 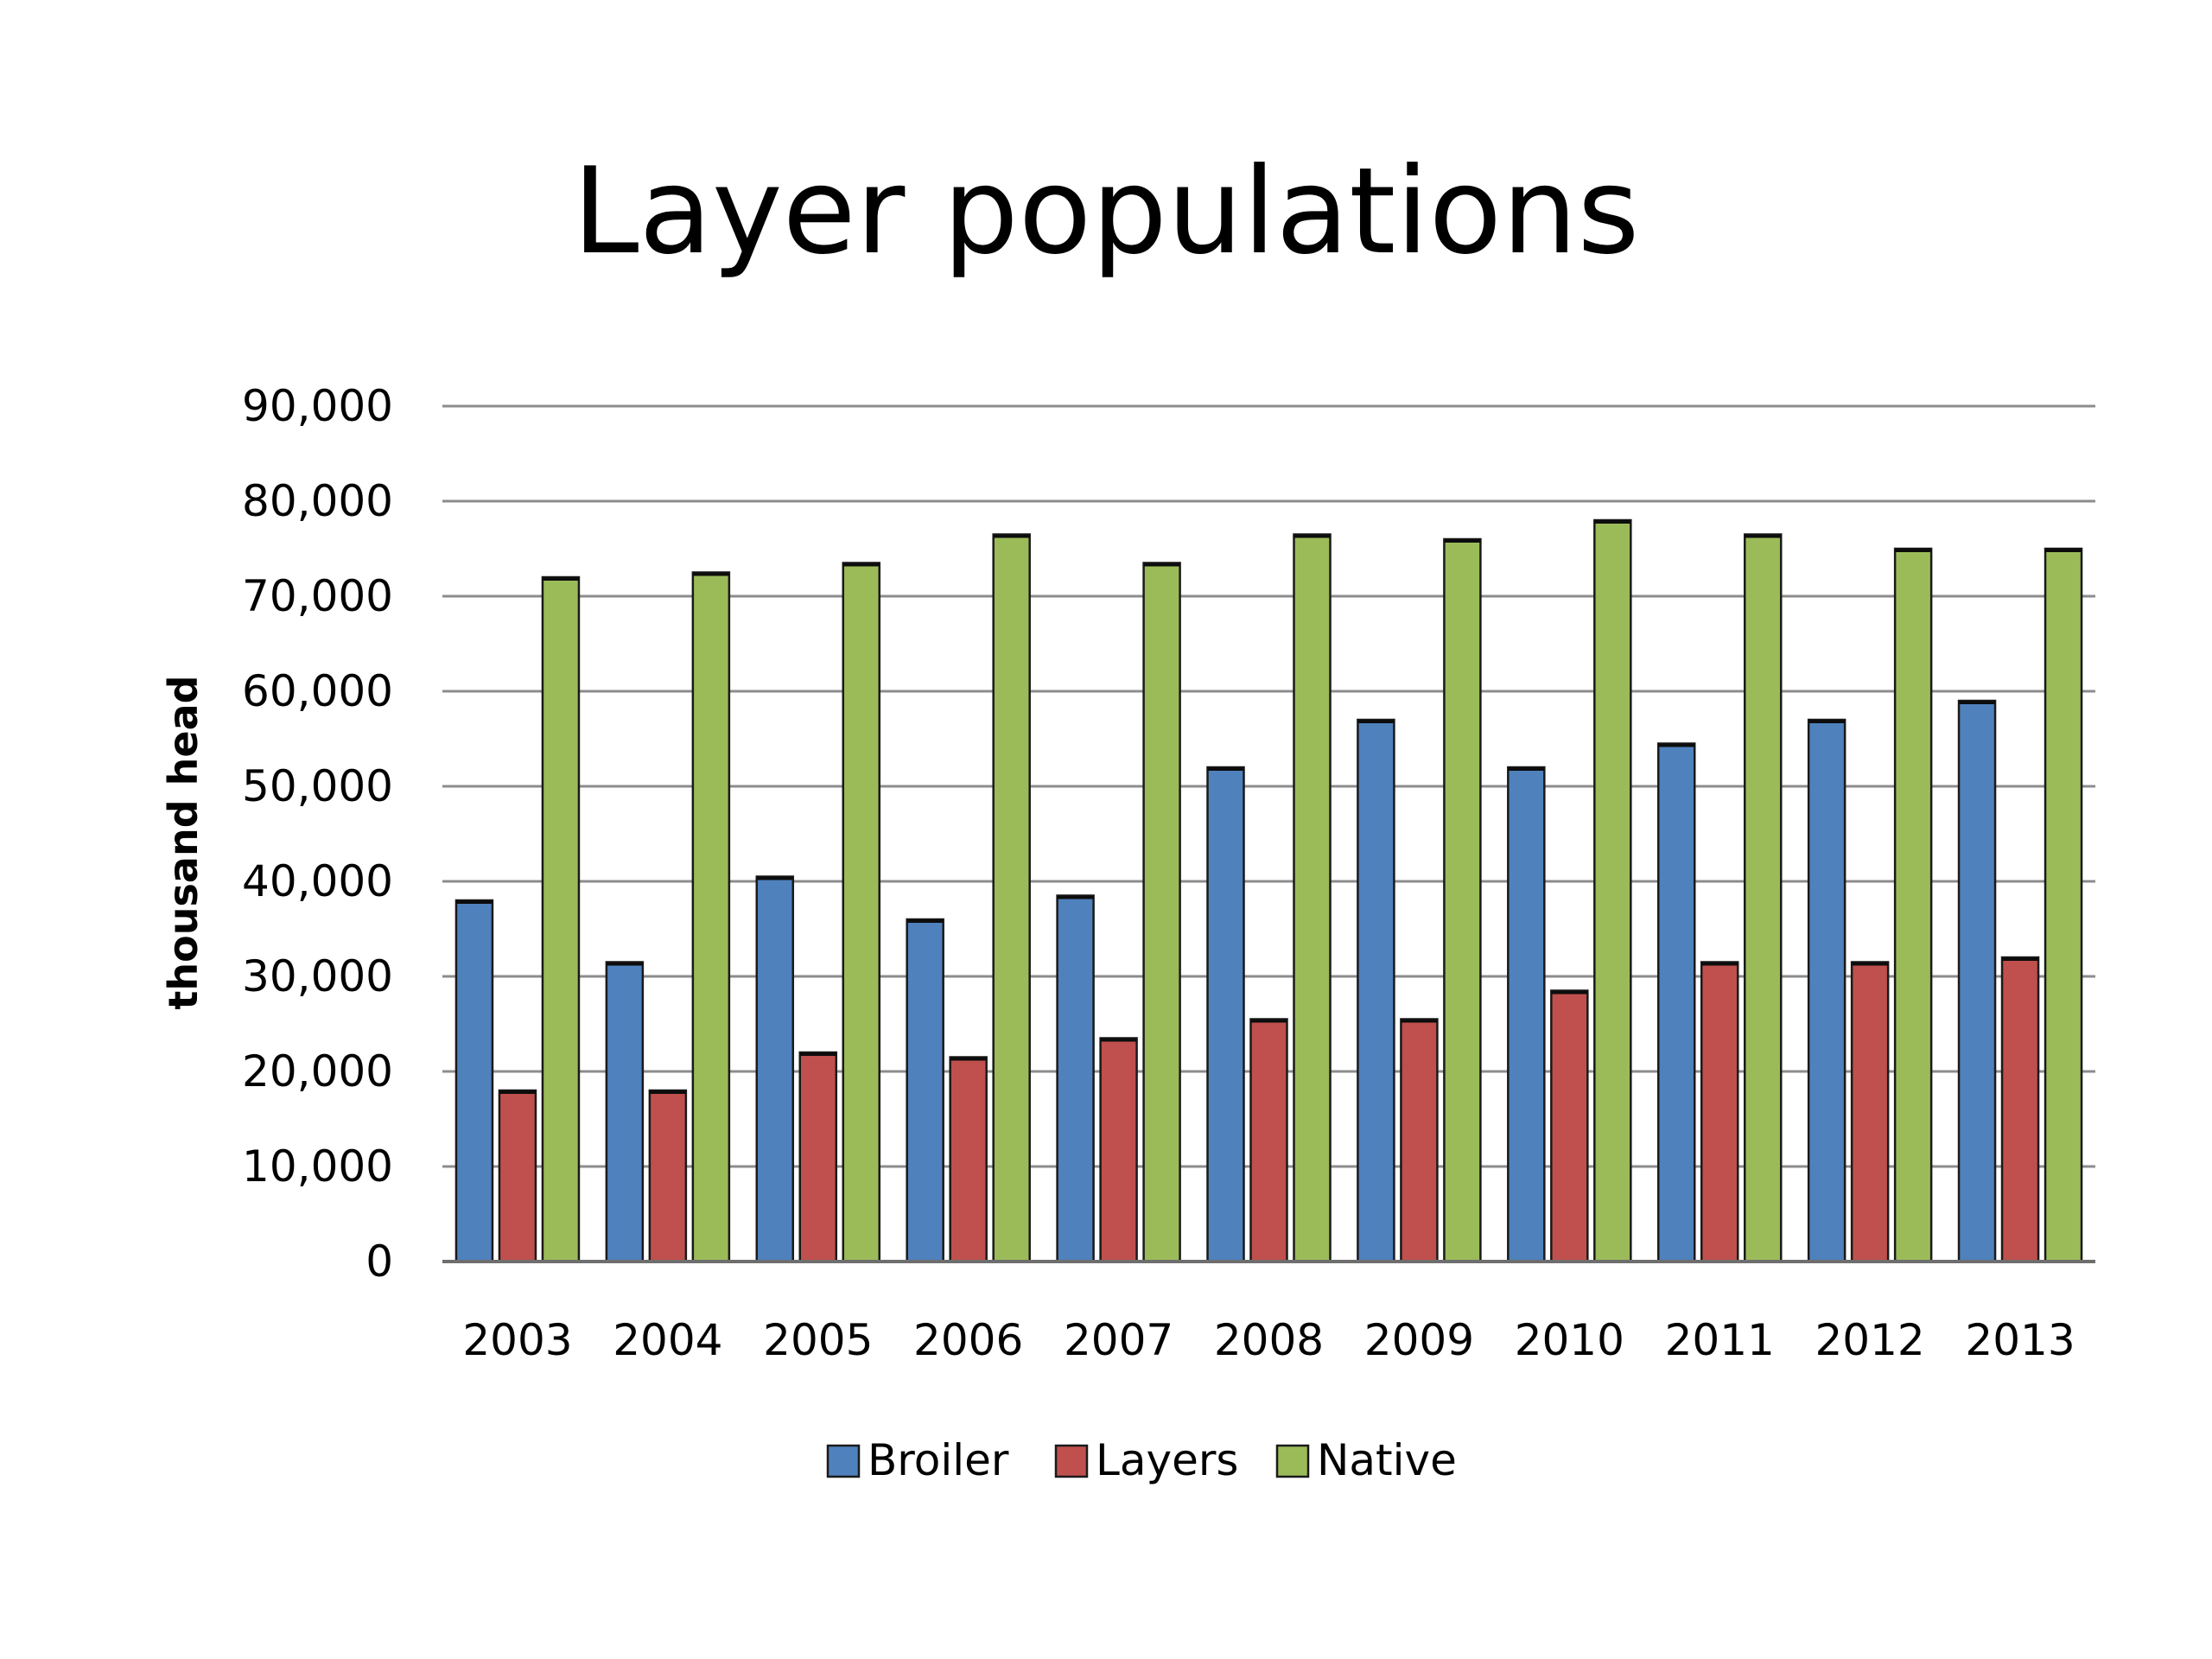 What do you see at coordinates (968, 1159) in the screenshot?
I see `bar-layers-2006` at bounding box center [968, 1159].